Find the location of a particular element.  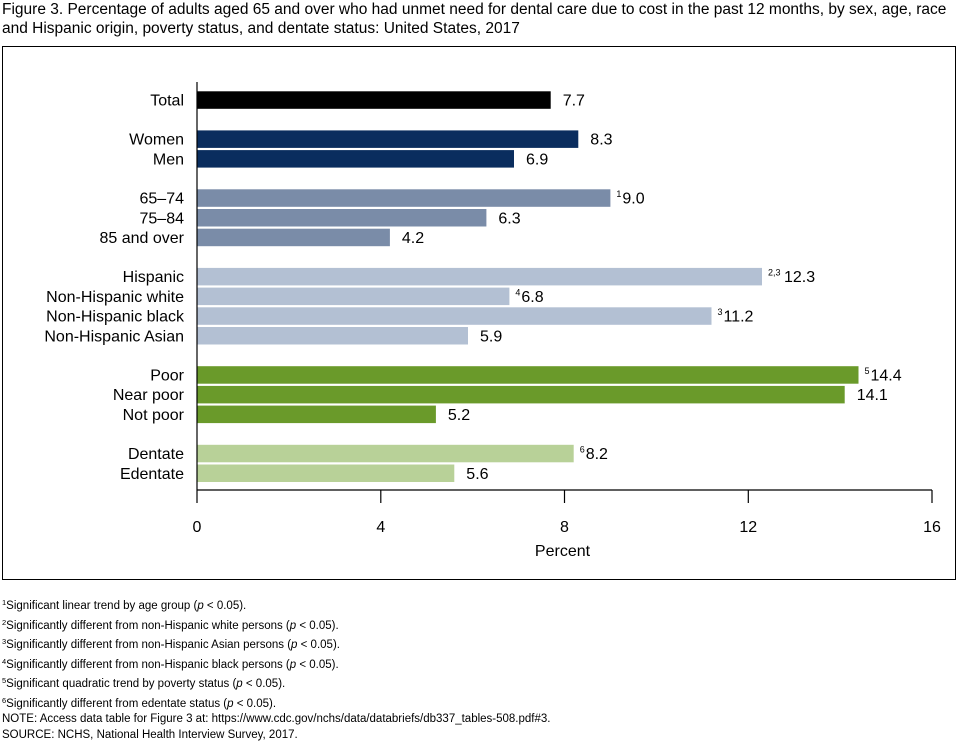

x-axis-title: Percent is located at coordinates (563, 551).